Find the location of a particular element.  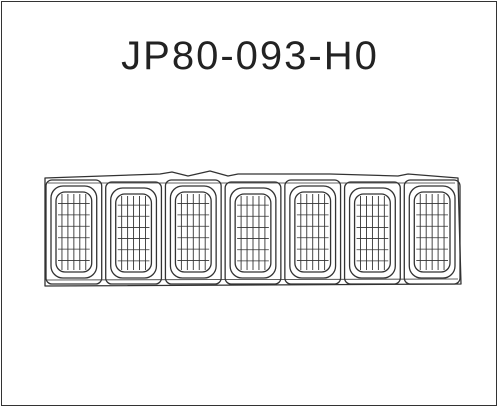

part-number-title: JP80-093-H0 is located at coordinates (250, 56).